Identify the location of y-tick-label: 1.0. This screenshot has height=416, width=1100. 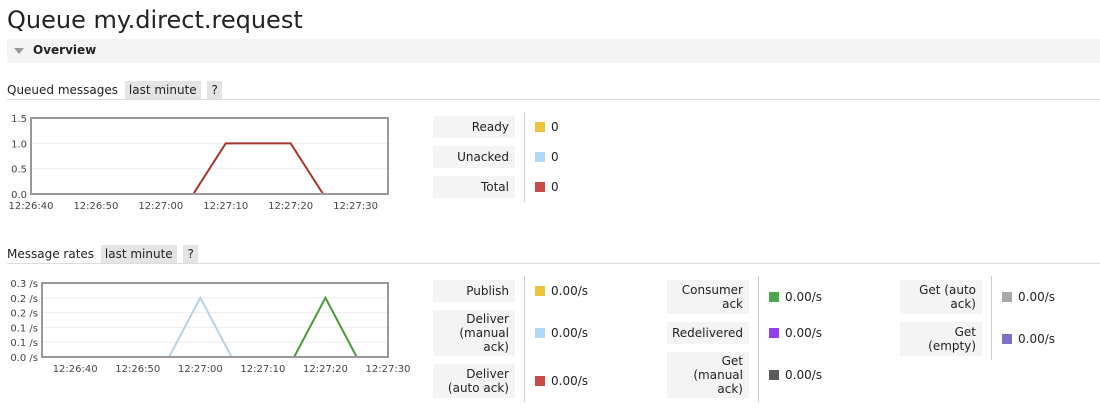
(19, 144).